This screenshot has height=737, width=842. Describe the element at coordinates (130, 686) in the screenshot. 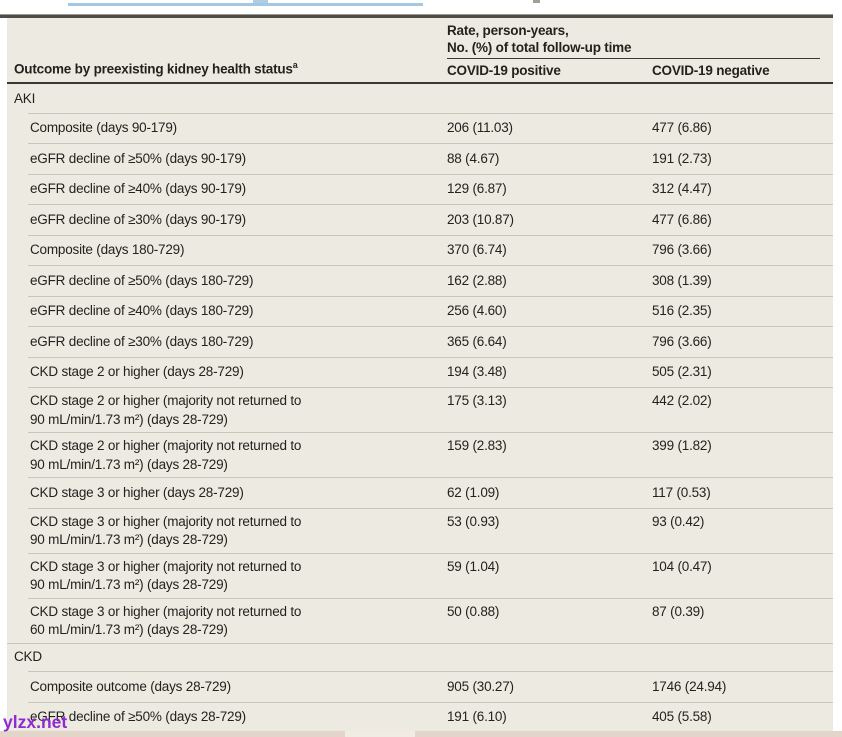

I see `row-label: Composite outcome (days 28-729)` at that location.